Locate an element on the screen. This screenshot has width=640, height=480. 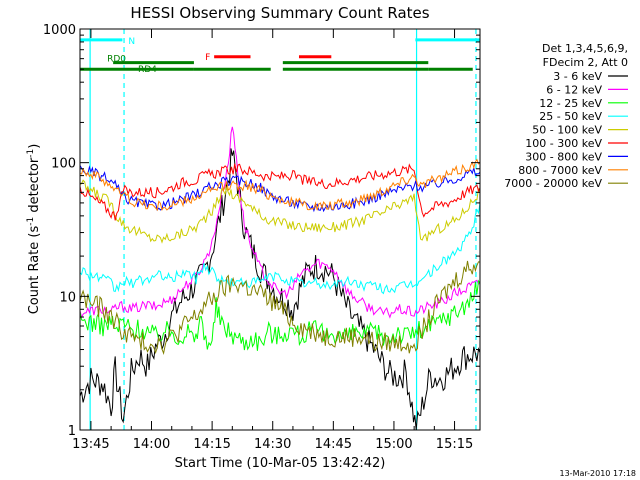
flag-rd4-label: RD4 is located at coordinates (147, 70).